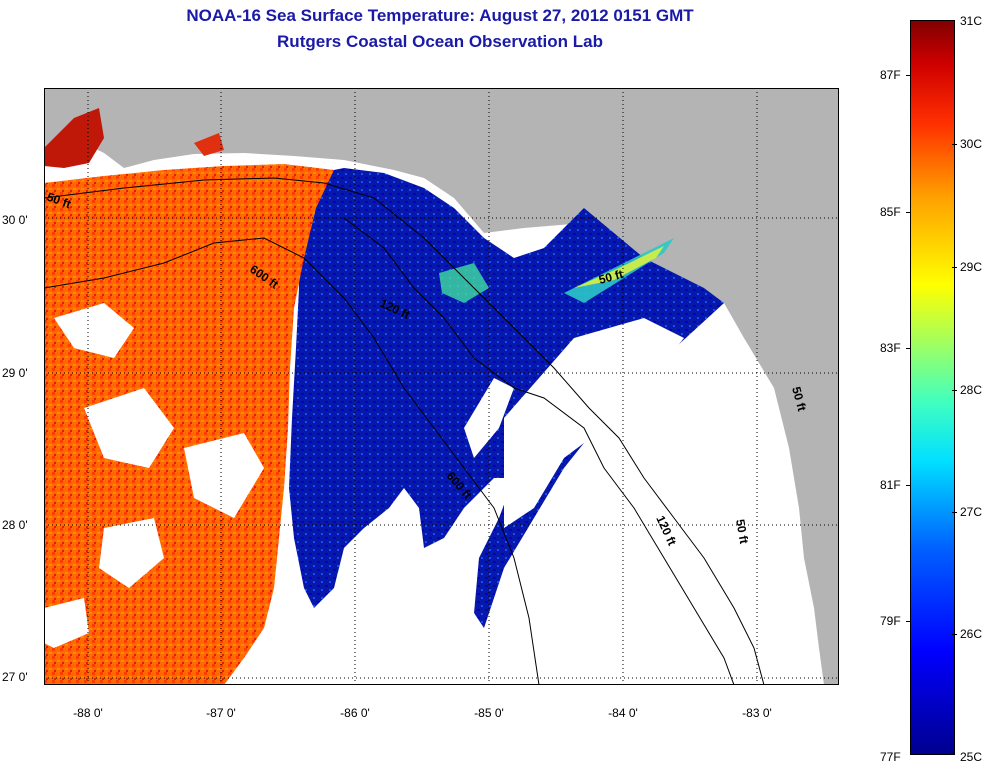 The image size is (992, 770). Describe the element at coordinates (757, 713) in the screenshot. I see `lon-label-83: -83 0'` at that location.